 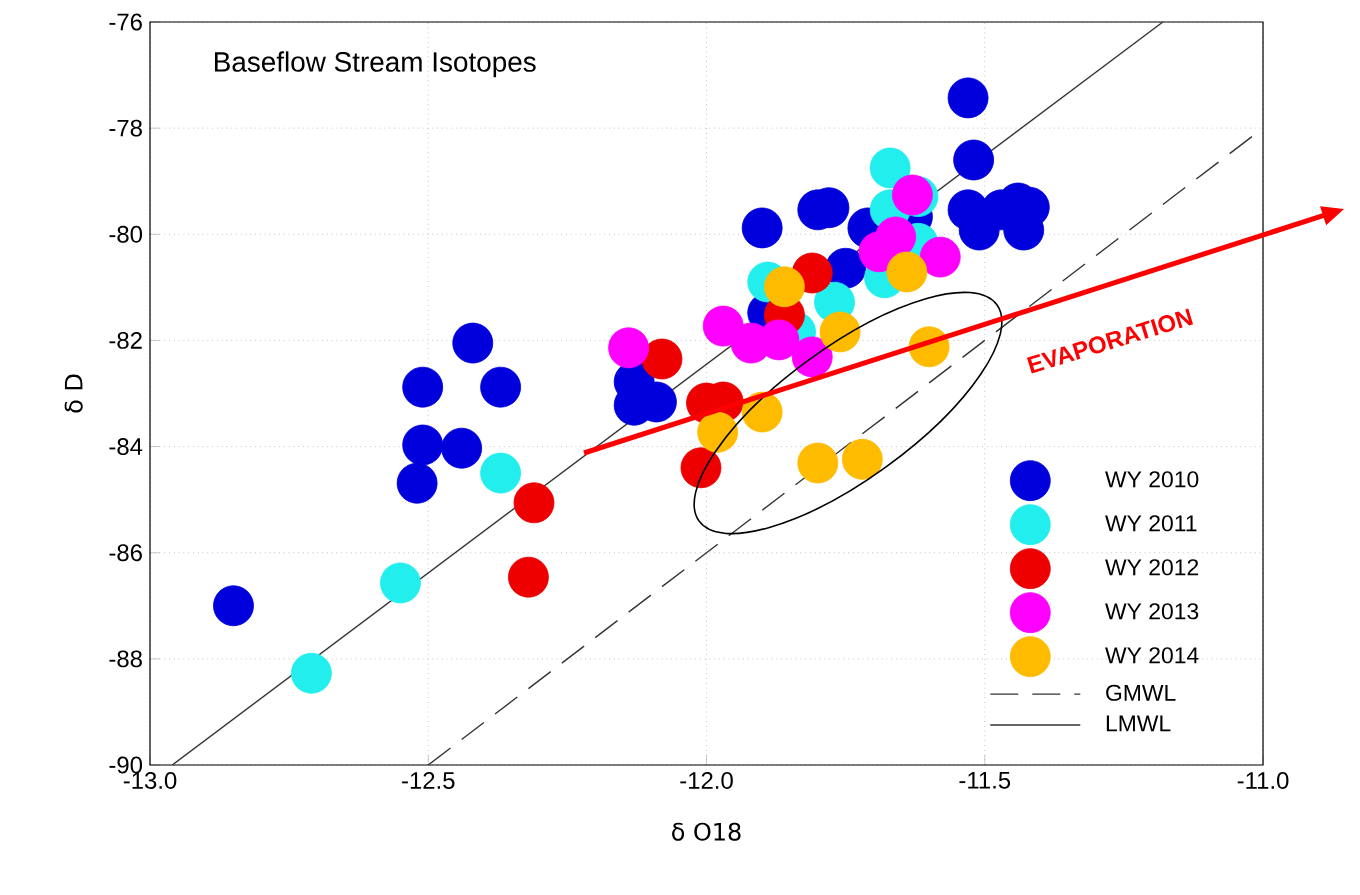 What do you see at coordinates (125, 340) in the screenshot?
I see `y-tick-label: -82` at bounding box center [125, 340].